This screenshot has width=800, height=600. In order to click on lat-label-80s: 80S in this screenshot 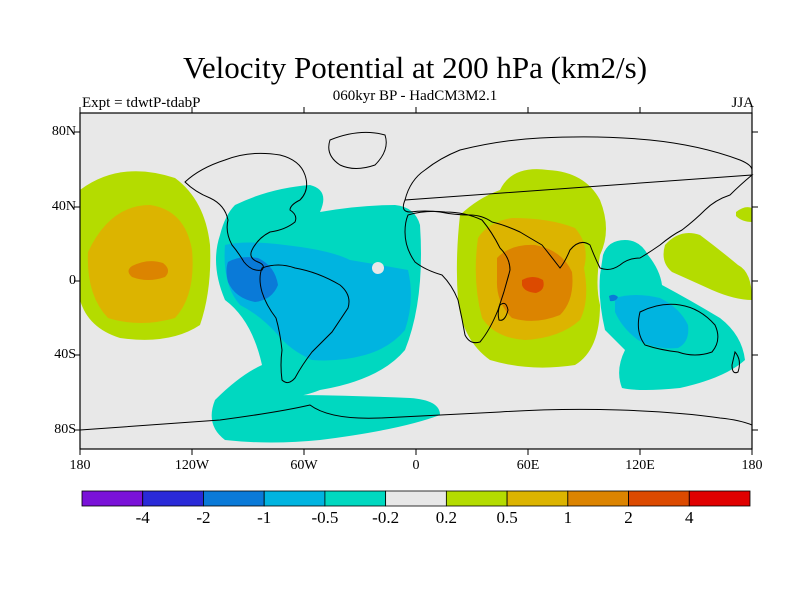, I will do `click(65, 429)`.